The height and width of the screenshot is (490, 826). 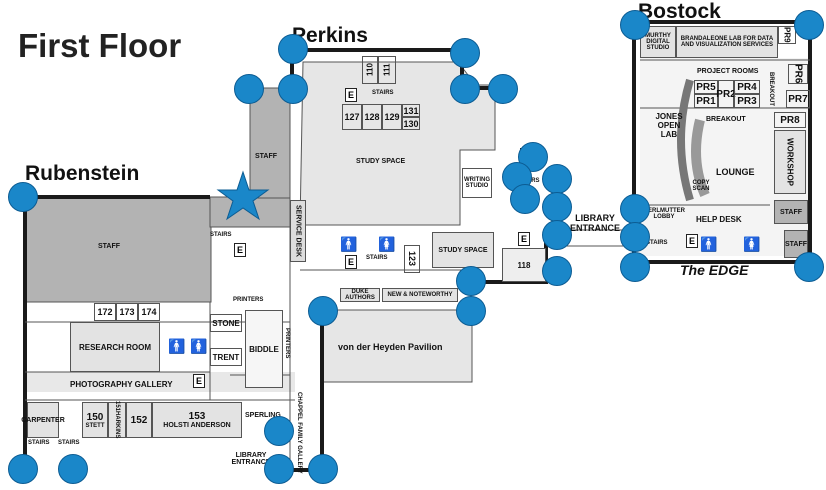 I want to click on elevator-perkins-2: E, so click(x=351, y=262).